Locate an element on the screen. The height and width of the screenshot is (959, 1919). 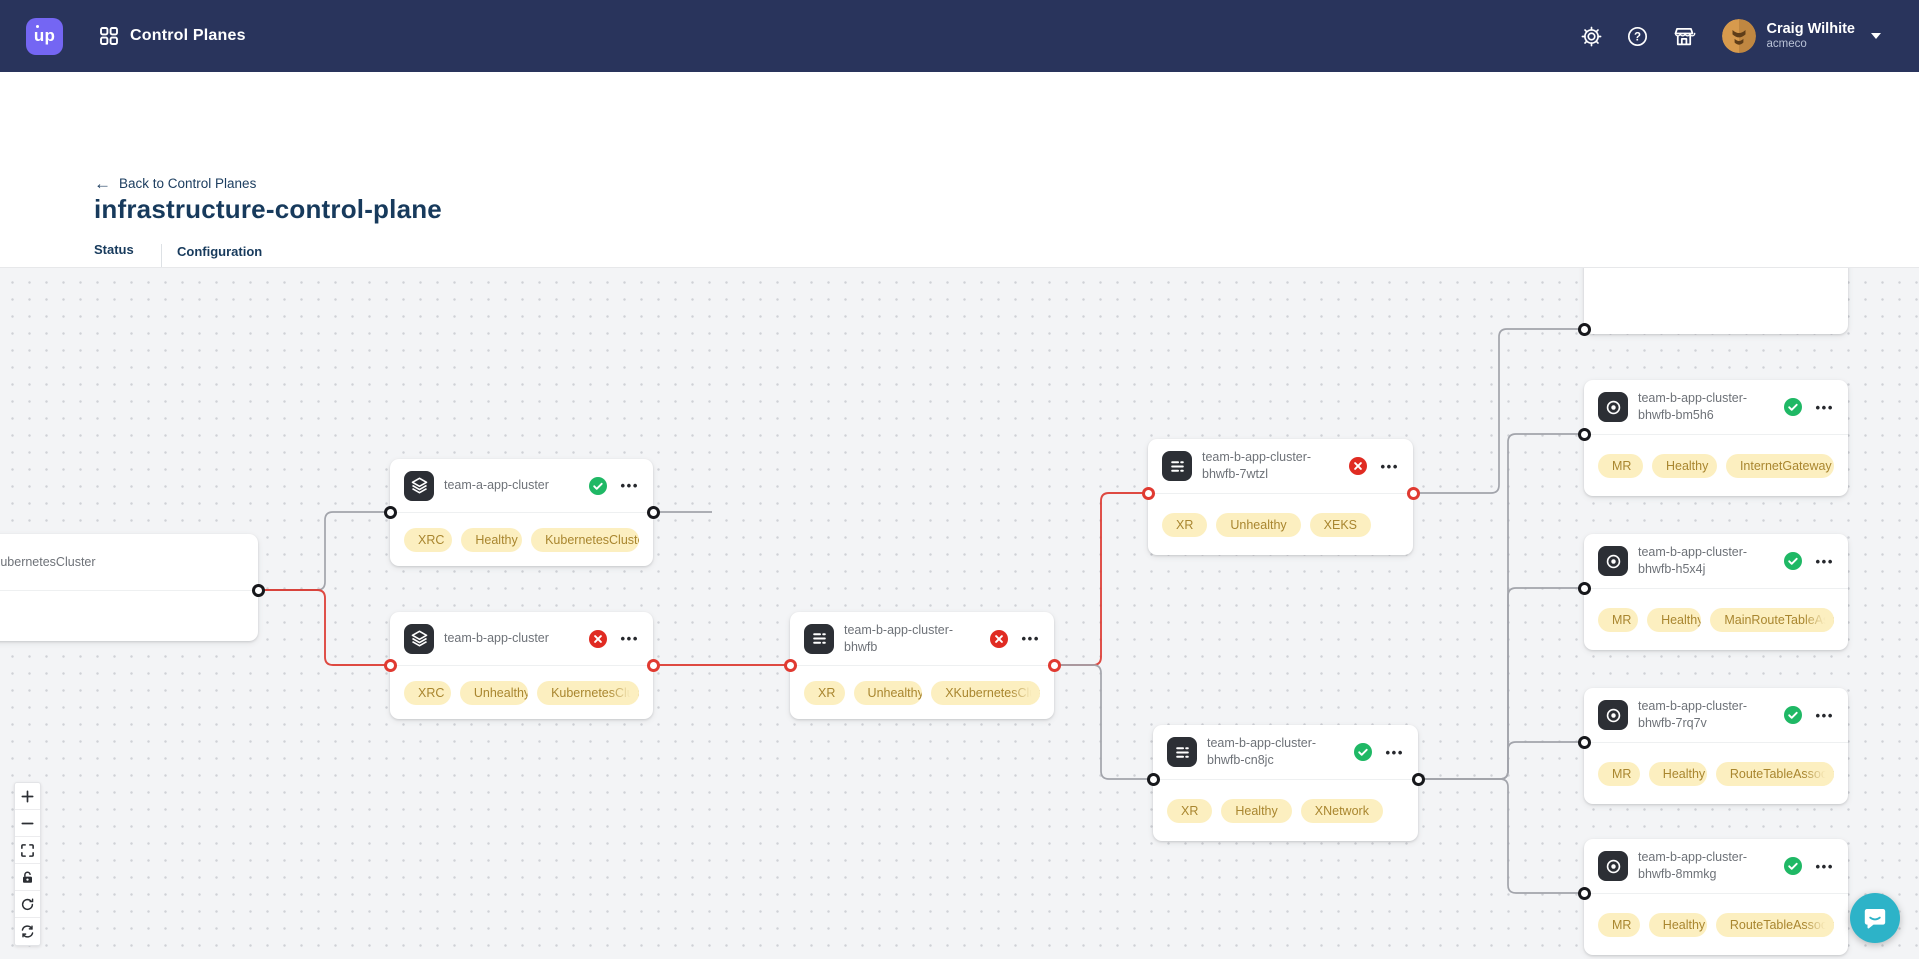
back-link: ← Back to Control Planes is located at coordinates (175, 183).